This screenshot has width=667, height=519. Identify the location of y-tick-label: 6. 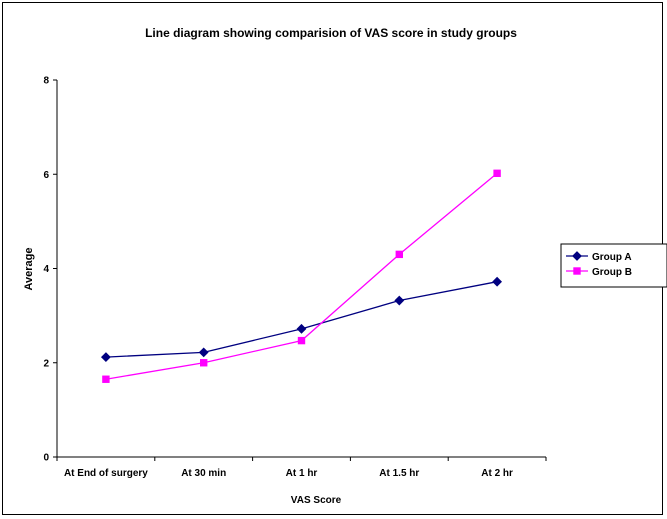
(46, 175).